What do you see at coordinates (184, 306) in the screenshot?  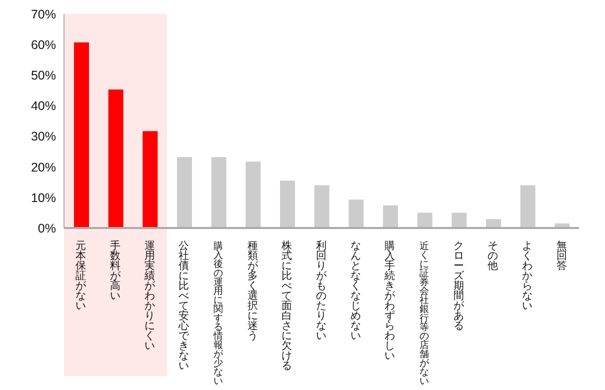 I see `category-label: 公社債に比べて安心できない` at bounding box center [184, 306].